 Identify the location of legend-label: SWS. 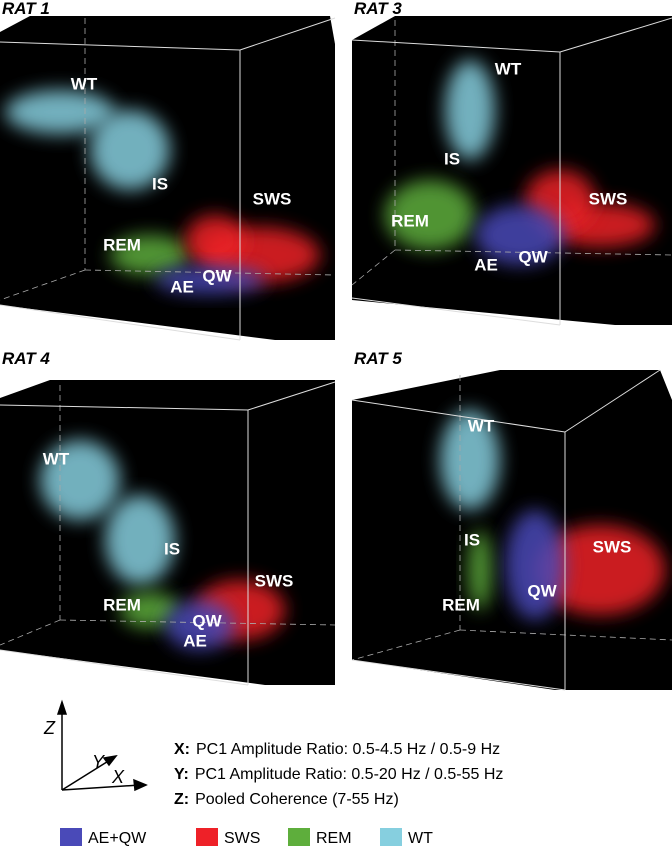
(242, 838).